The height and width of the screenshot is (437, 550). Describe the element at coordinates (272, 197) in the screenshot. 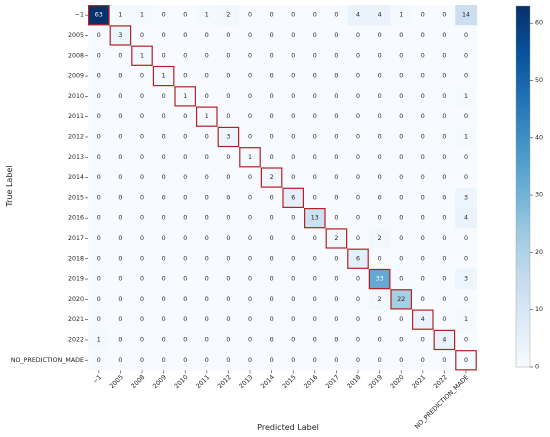

I see `cell-value-9-8: 0` at that location.